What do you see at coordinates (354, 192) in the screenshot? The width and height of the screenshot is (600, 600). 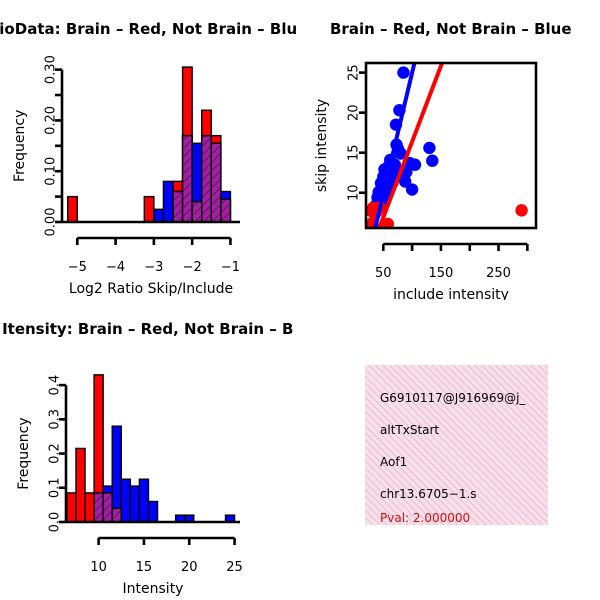 I see `y-tick-label: 10` at bounding box center [354, 192].